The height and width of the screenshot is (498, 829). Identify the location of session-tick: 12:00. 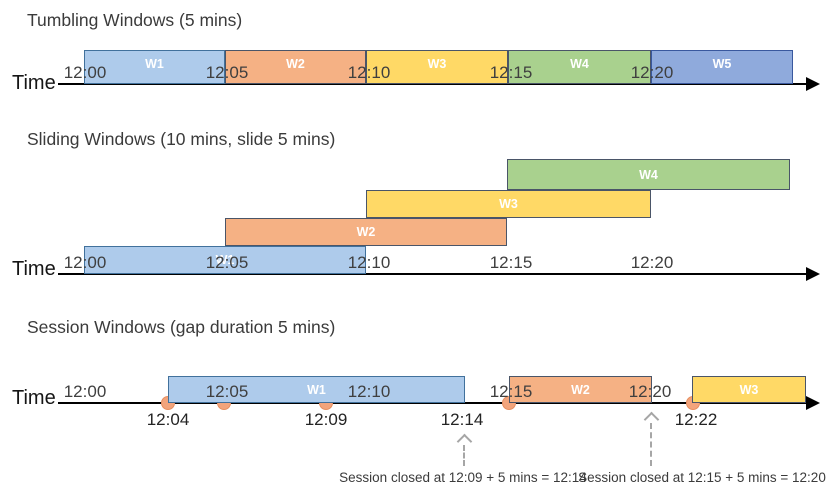
(85, 391).